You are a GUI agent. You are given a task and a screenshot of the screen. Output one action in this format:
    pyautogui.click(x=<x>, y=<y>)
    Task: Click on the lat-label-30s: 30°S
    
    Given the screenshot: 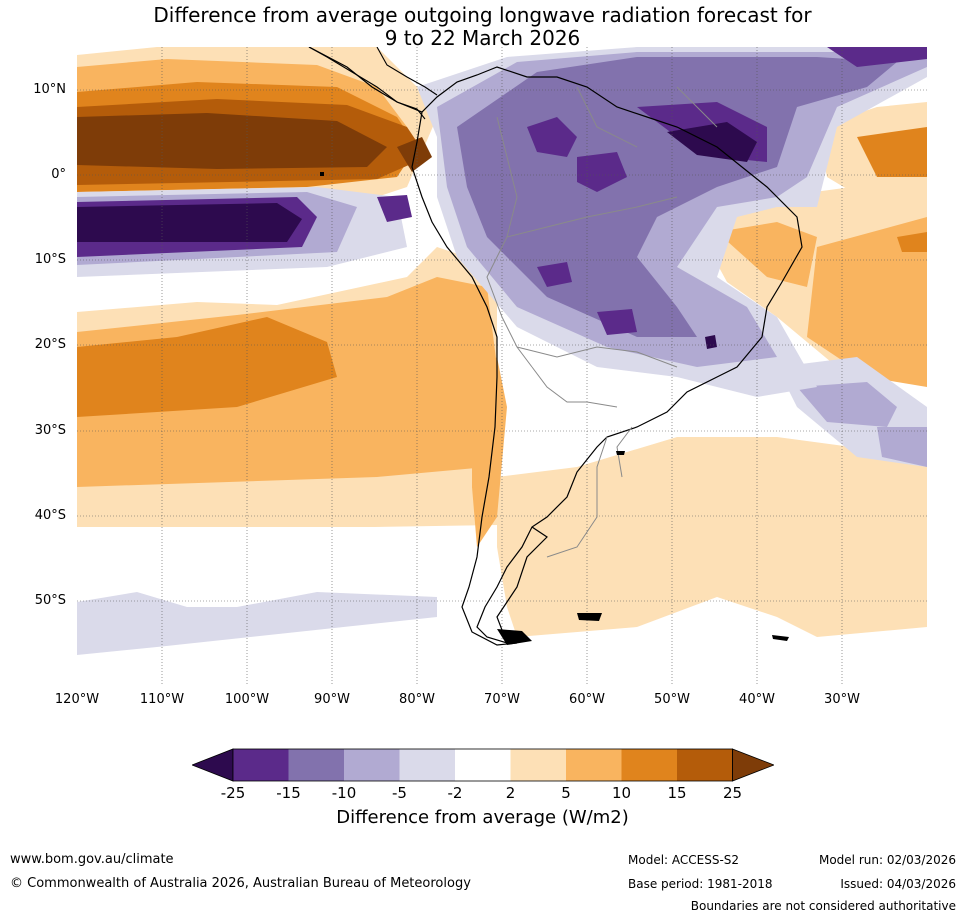 What is the action you would take?
    pyautogui.click(x=50, y=430)
    